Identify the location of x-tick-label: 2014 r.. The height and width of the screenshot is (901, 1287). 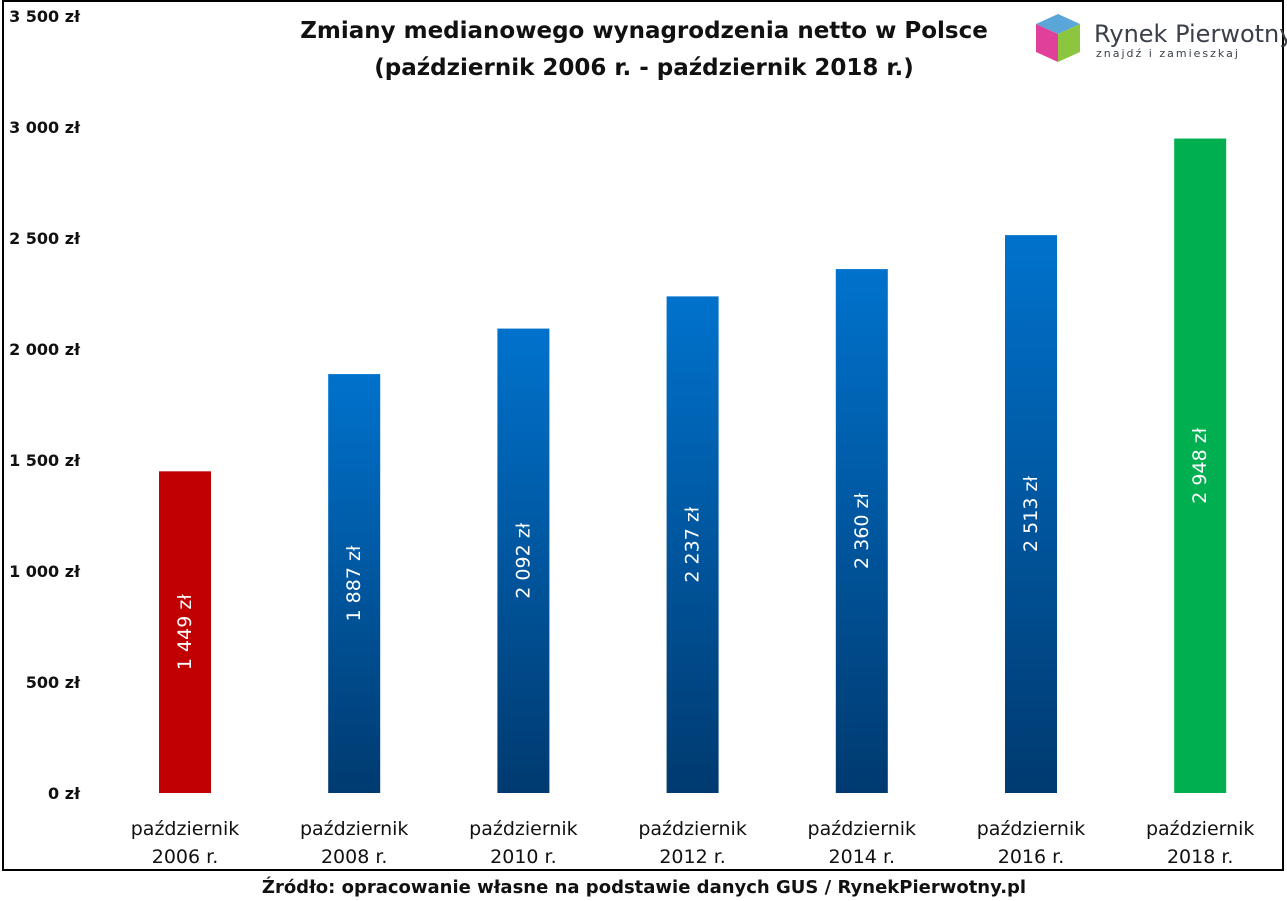
(862, 857).